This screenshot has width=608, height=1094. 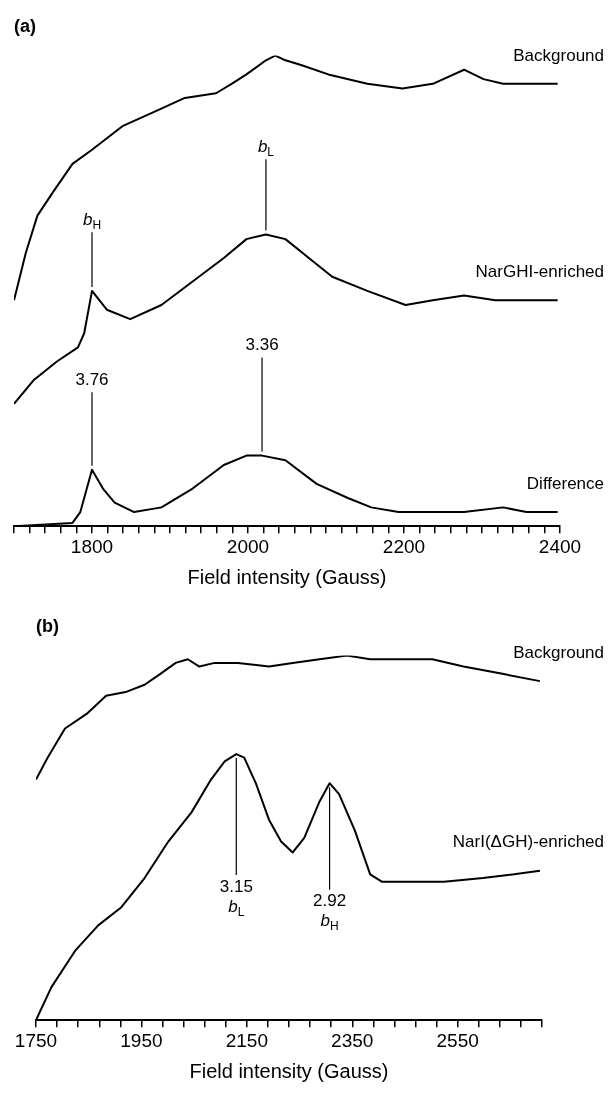 I want to click on series-label: NarI(ΔGH)-enriched, so click(x=528, y=842).